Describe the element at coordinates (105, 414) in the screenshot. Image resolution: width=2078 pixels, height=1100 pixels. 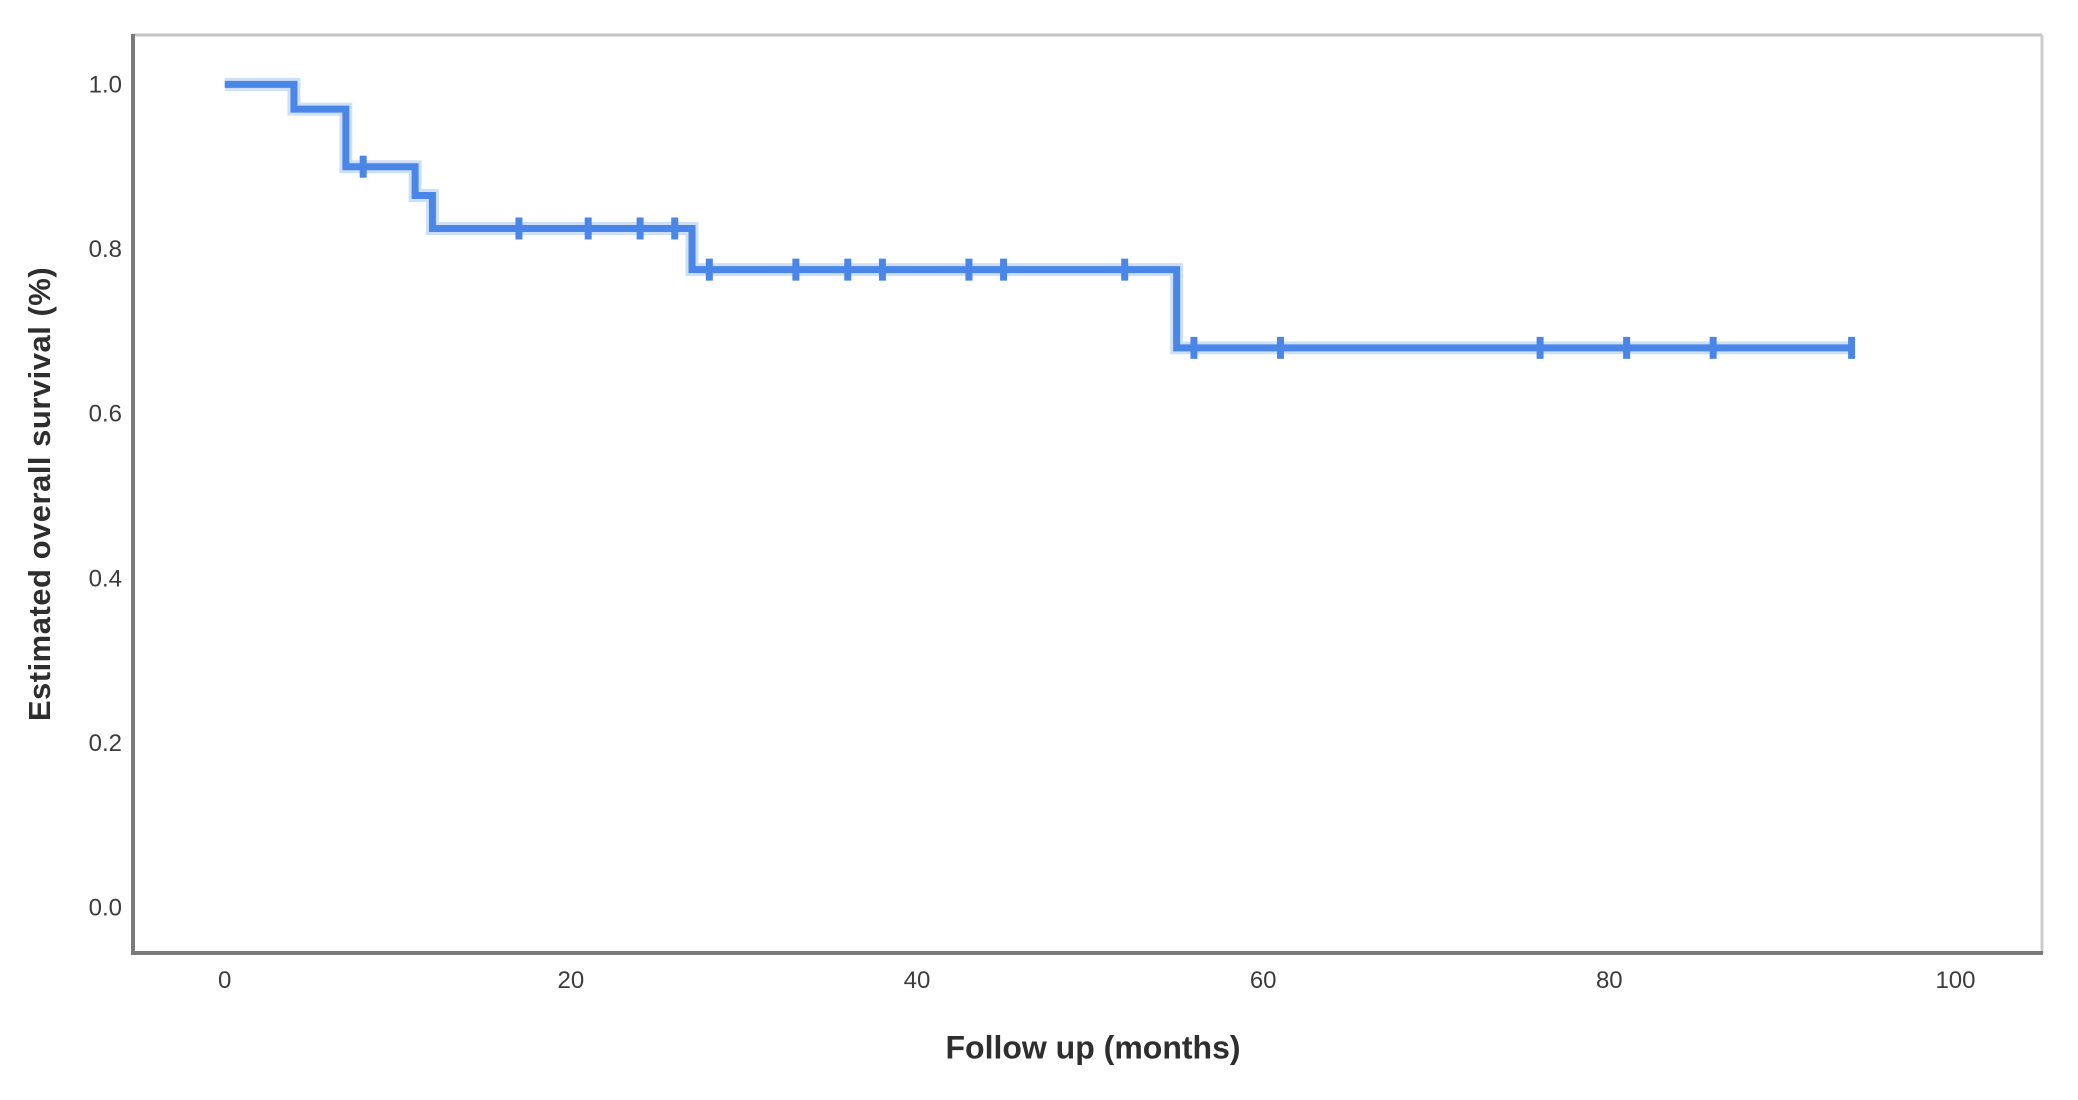
I see `y-tick-label: 0.6` at that location.